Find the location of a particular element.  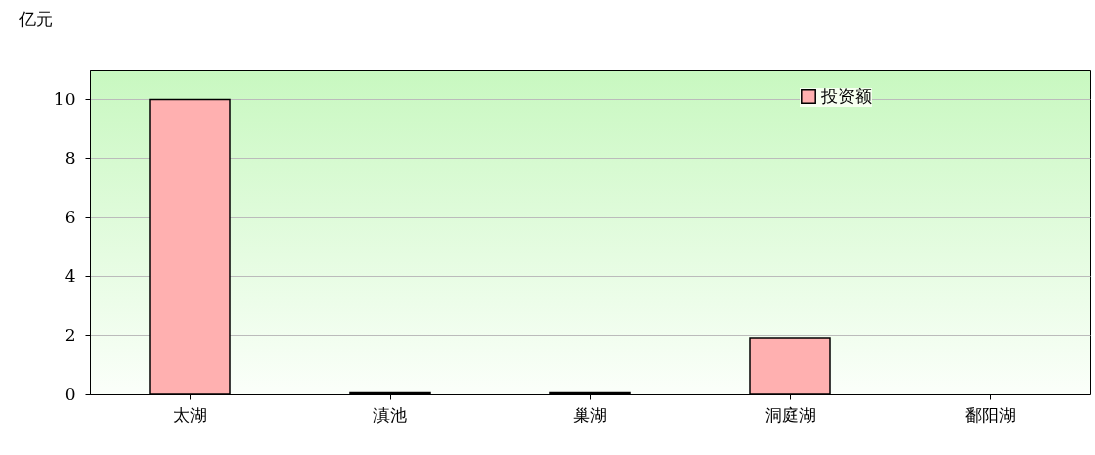

x-tick-label: 太湖 is located at coordinates (190, 414).